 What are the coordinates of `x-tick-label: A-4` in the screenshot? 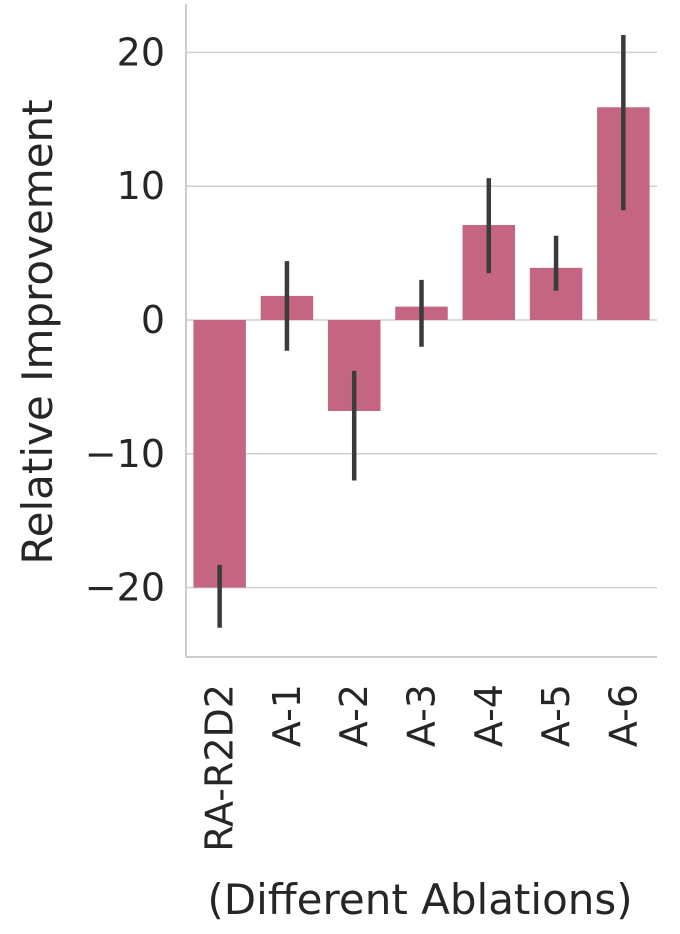 It's located at (489, 715).